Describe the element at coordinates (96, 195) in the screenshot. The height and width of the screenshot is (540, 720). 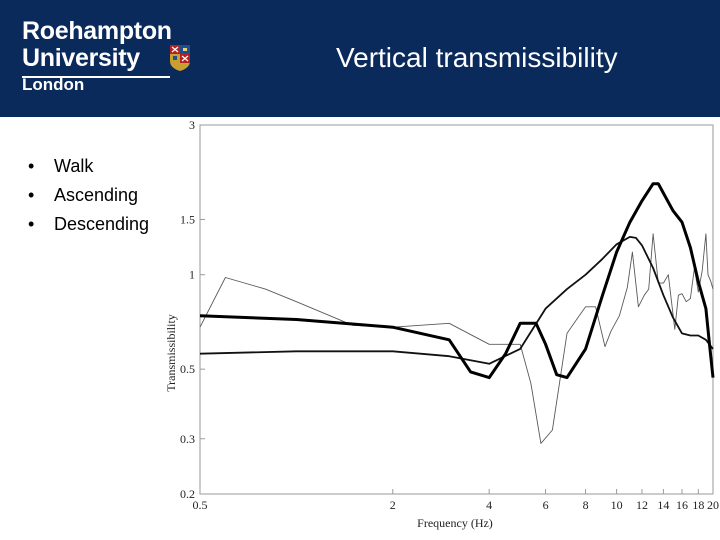
I see `bullet-ascending: Ascending` at that location.